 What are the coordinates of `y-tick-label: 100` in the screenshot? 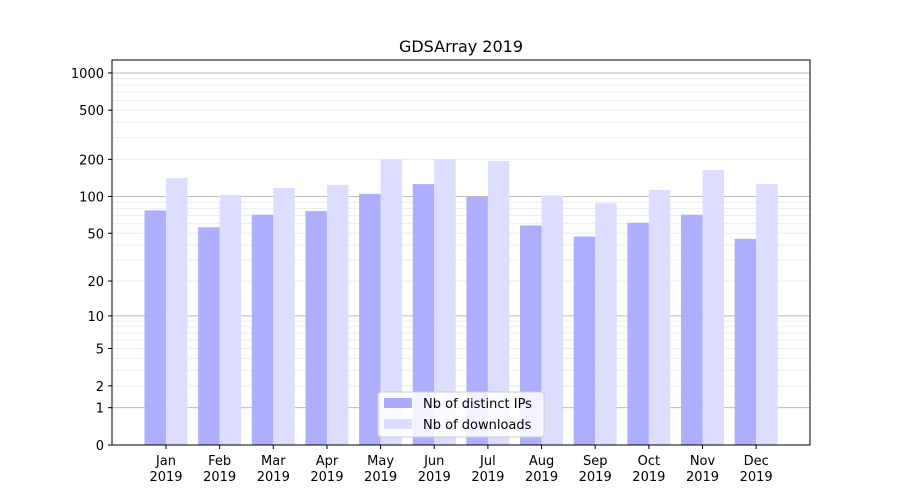 It's located at (91, 197).